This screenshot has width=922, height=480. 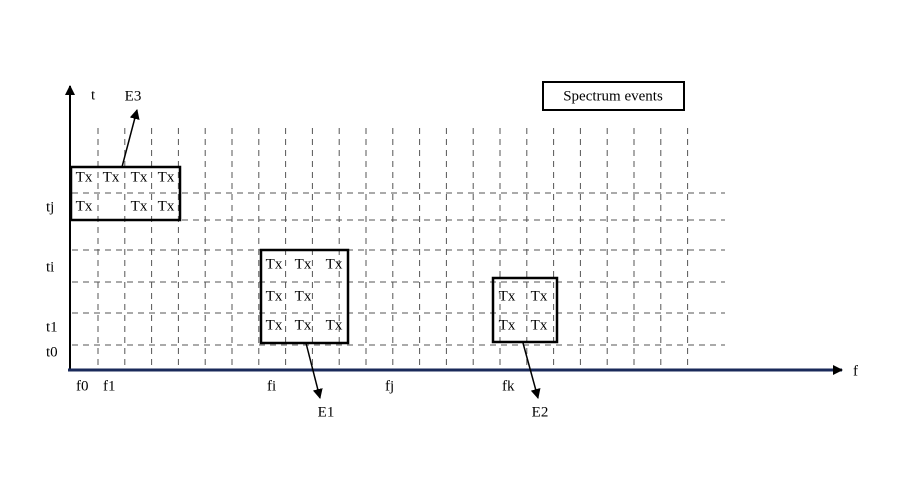 I want to click on event-label: E1, so click(x=326, y=412).